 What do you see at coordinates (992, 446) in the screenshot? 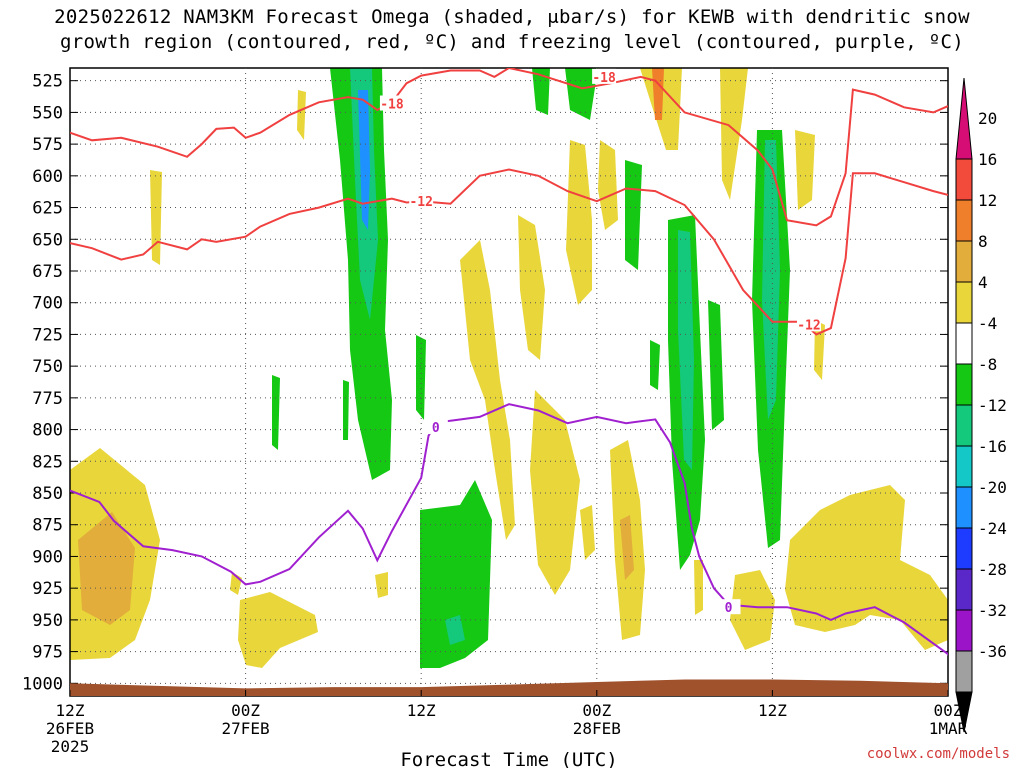
I see `colorbar-label: -16` at bounding box center [992, 446].